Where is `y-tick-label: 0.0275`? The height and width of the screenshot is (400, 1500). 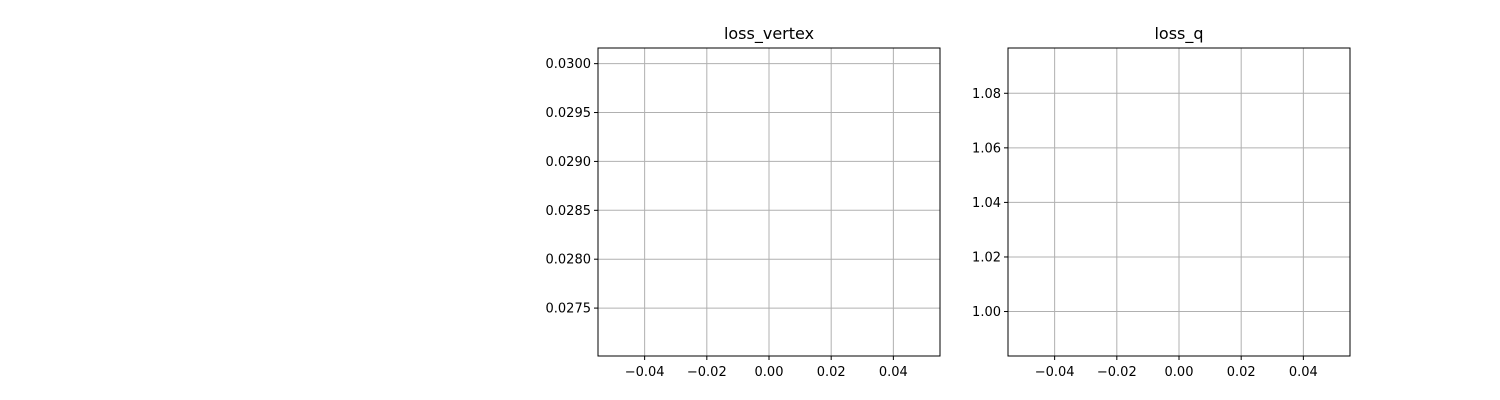 y-tick-label: 0.0275 is located at coordinates (569, 309).